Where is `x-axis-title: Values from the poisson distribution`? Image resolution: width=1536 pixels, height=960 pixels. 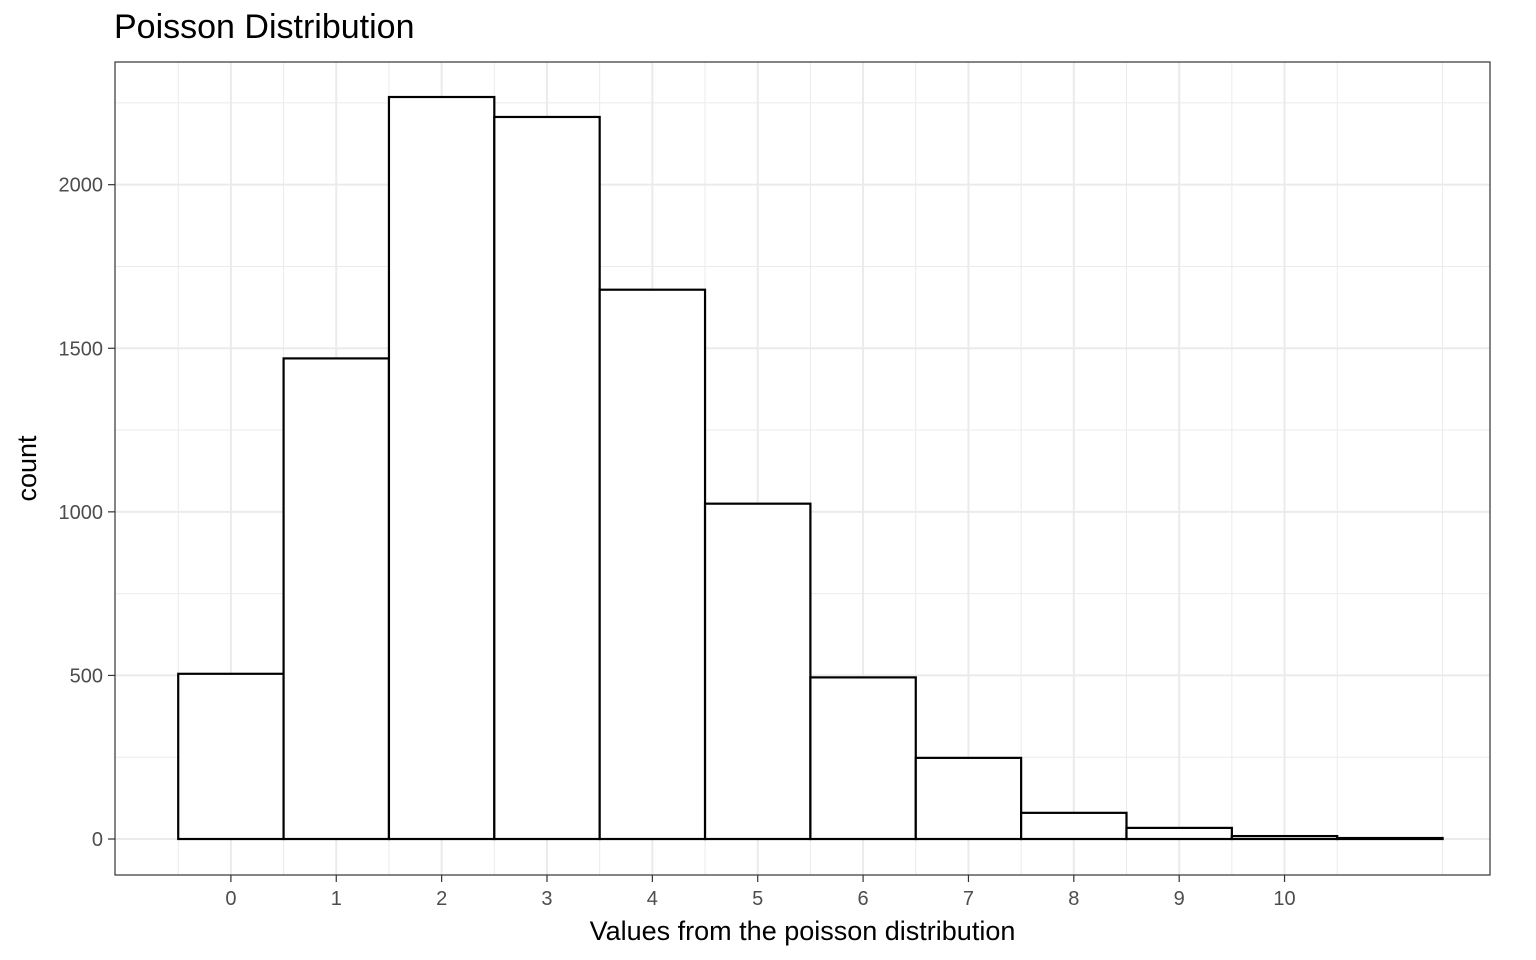 x-axis-title: Values from the poisson distribution is located at coordinates (803, 931).